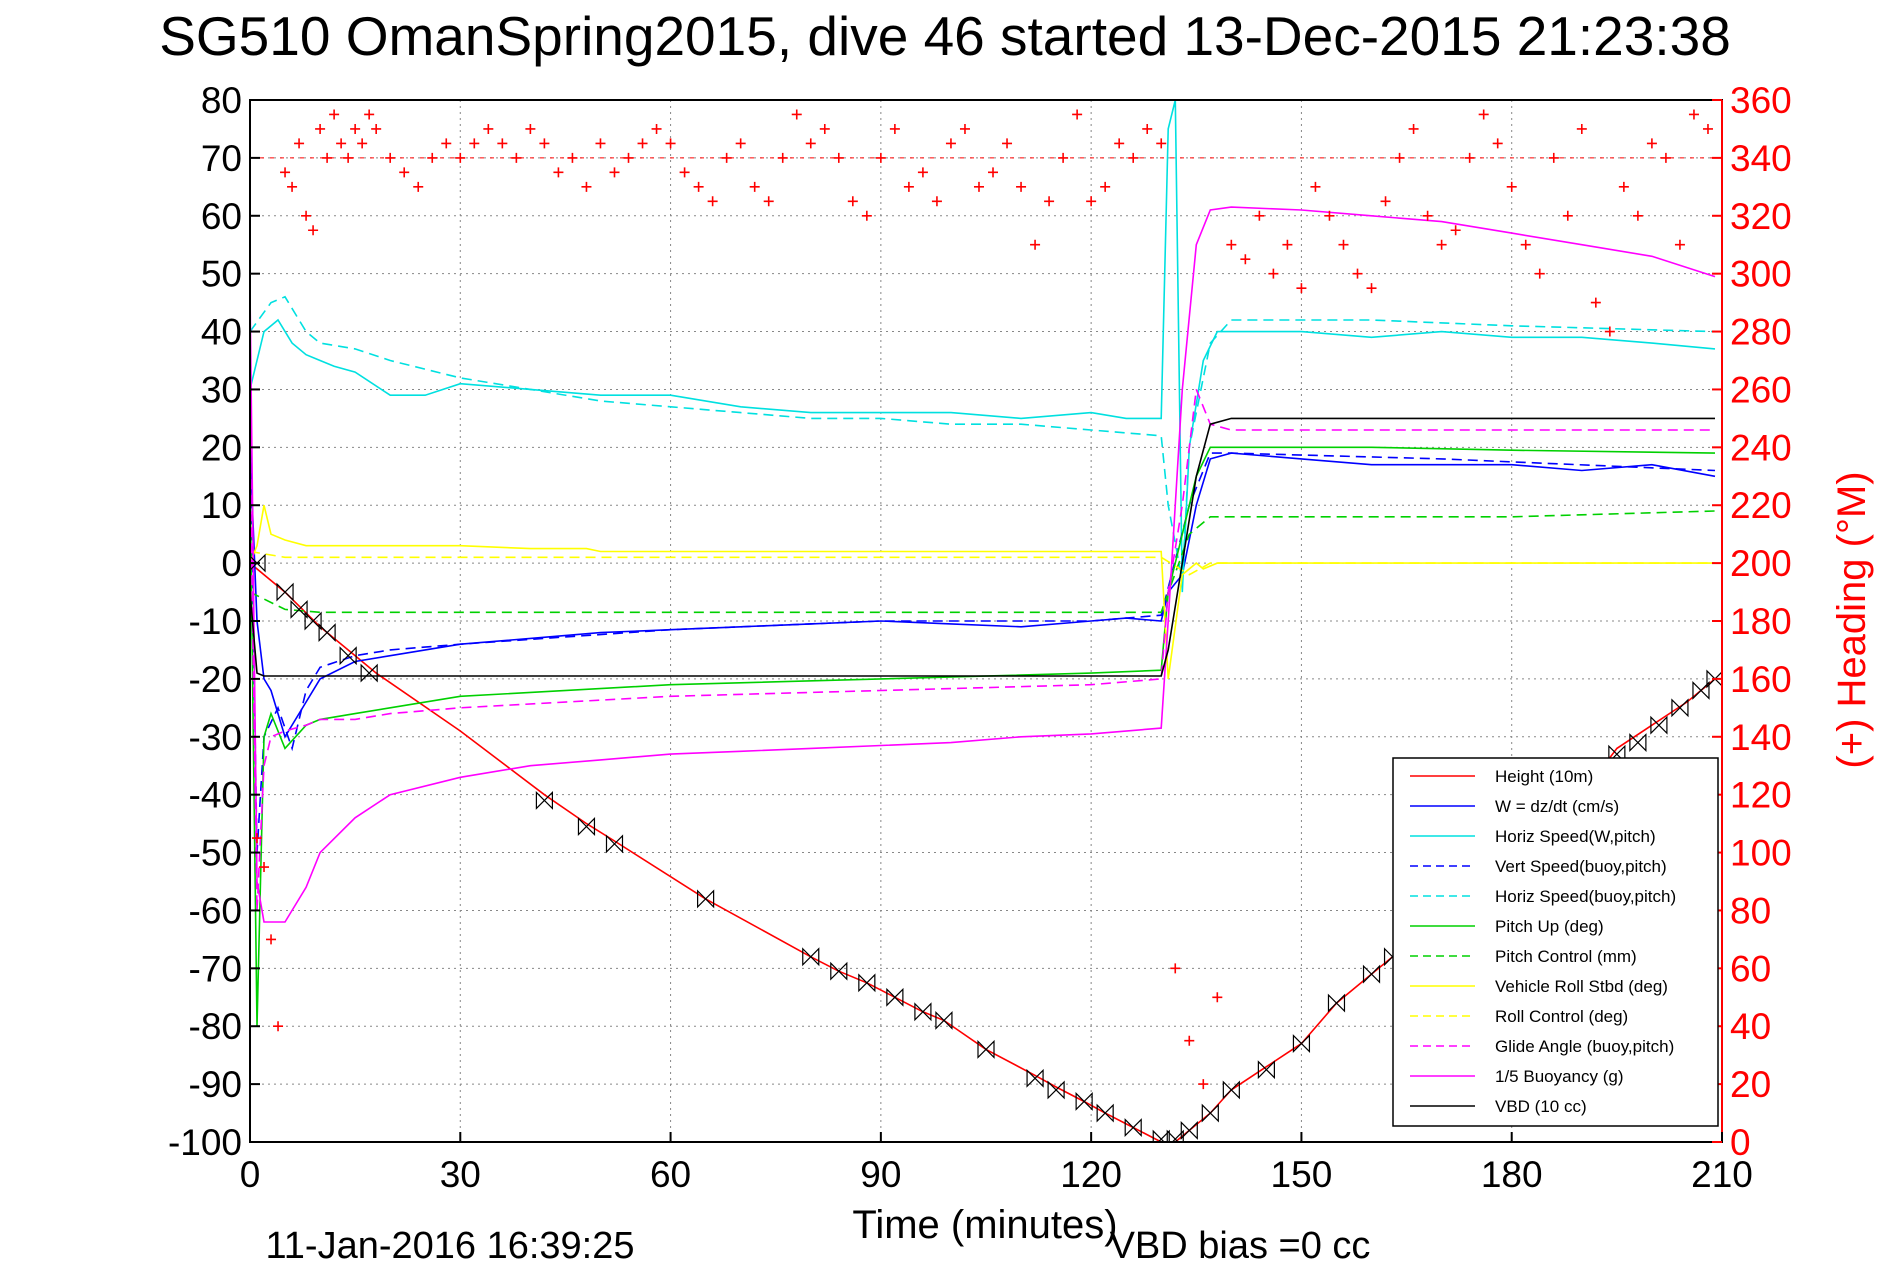 This screenshot has height=1262, width=1891. I want to click on legend-label-2: Horiz Speed(W,pitch), so click(1575, 836).